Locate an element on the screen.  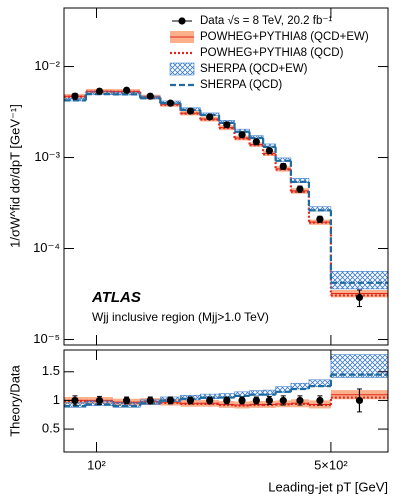
atlas-label: ATLAS is located at coordinates (116, 297).